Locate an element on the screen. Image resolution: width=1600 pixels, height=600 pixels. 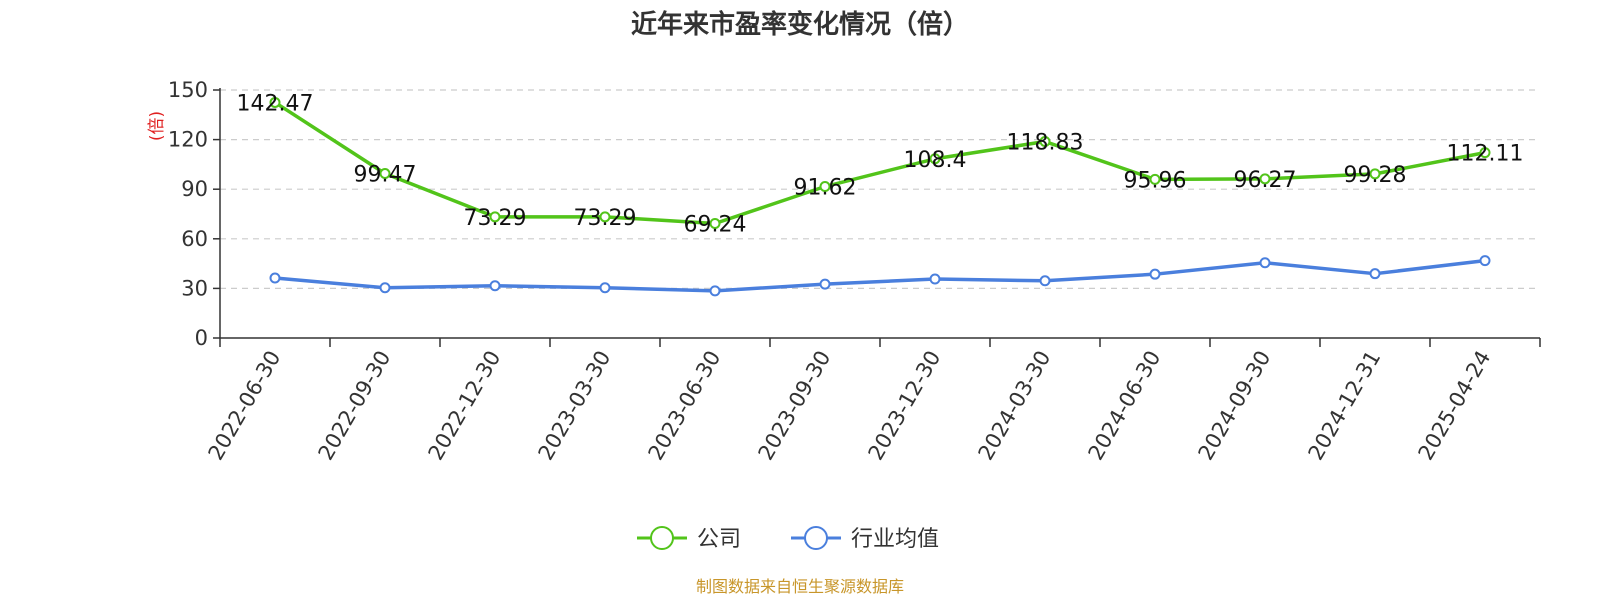
x-tick-label: 2024-06-30 is located at coordinates (1125, 406).